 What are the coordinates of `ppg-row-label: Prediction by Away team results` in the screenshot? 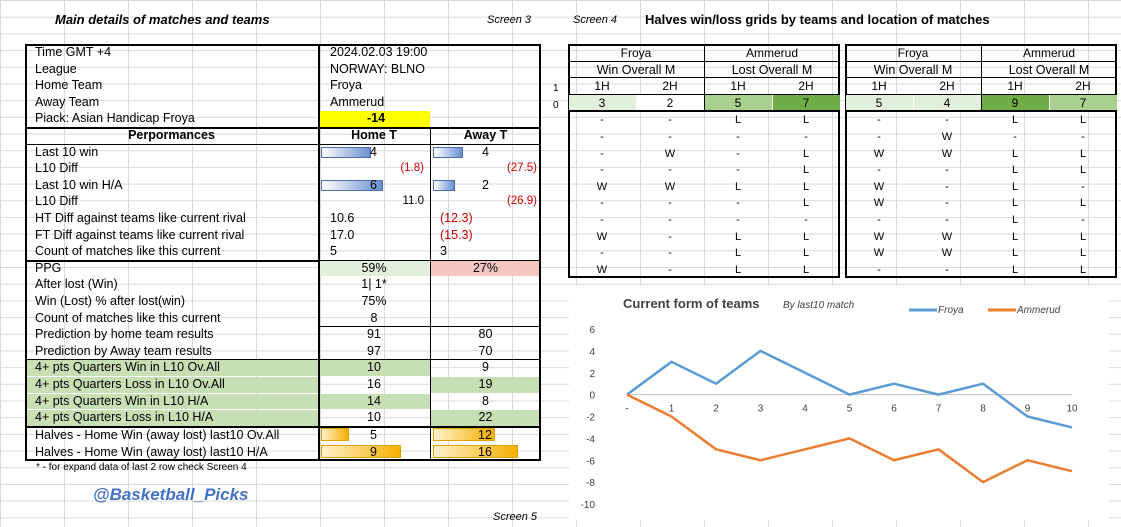 It's located at (123, 350).